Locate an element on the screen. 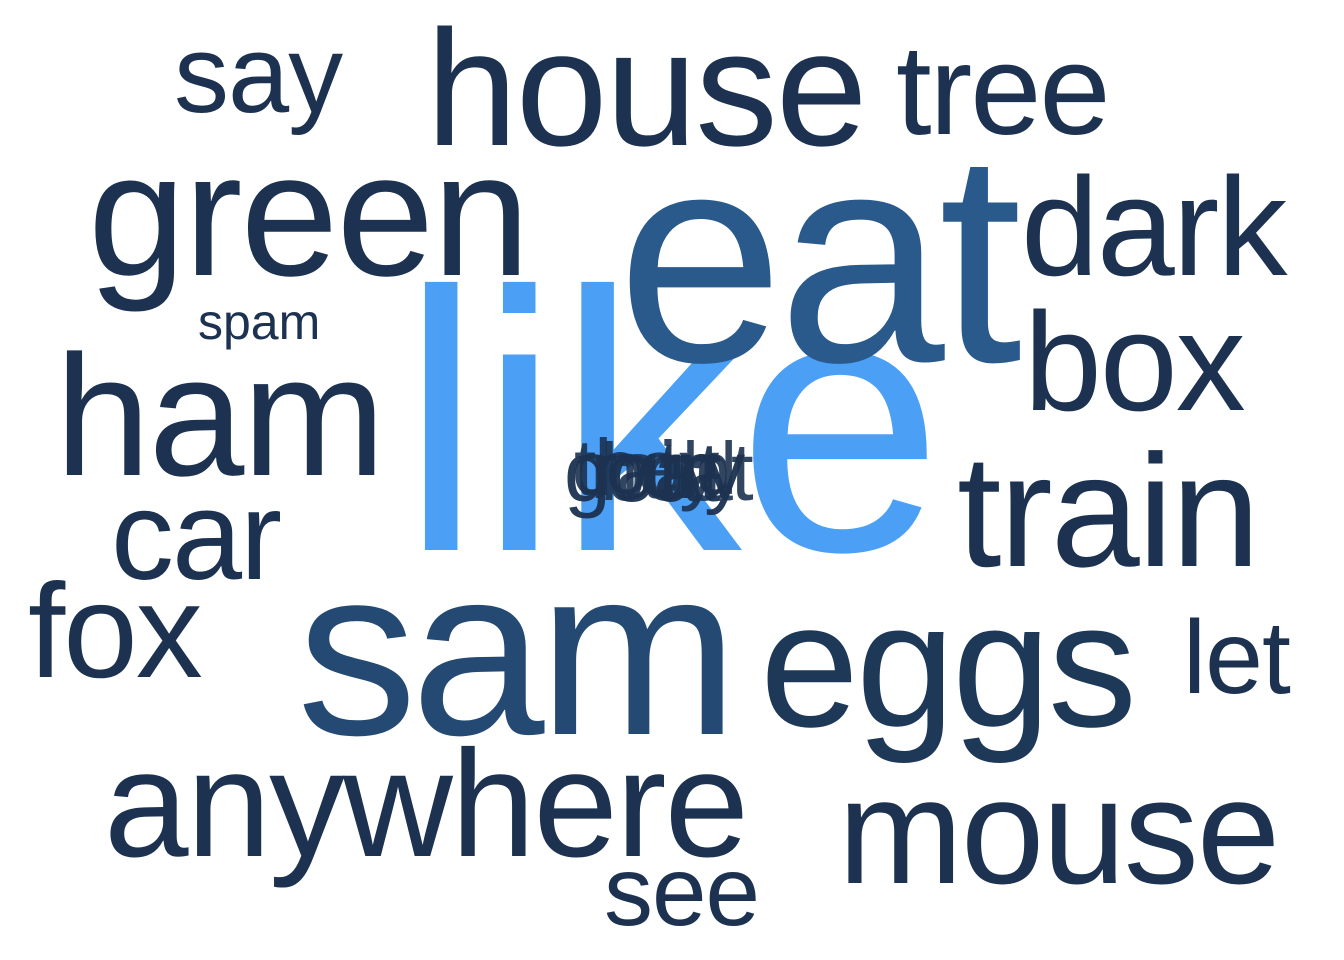 This screenshot has height=960, width=1344. word-car: car is located at coordinates (196, 535).